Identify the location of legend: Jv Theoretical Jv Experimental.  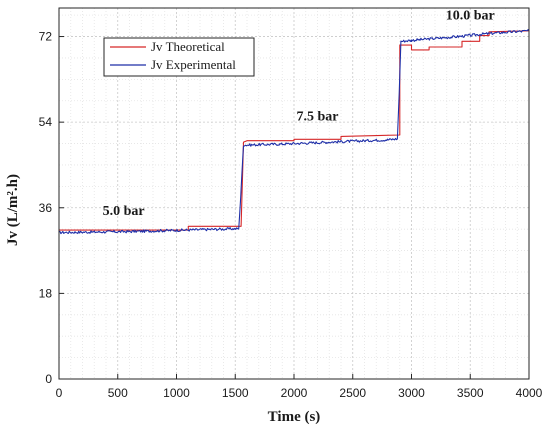
(179, 57).